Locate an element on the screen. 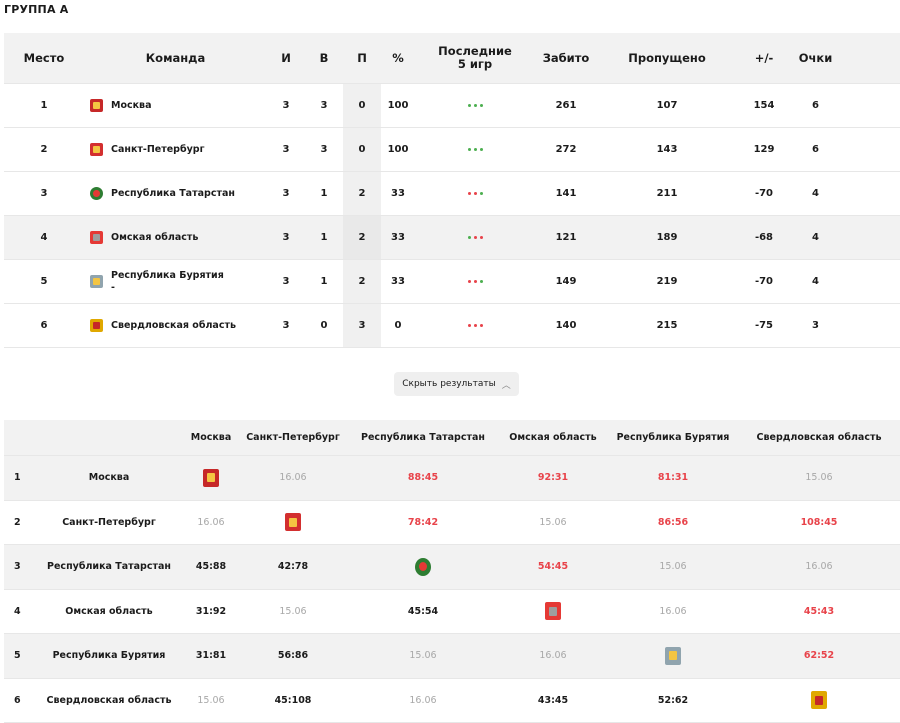 Image resolution: width=900 pixels, height=723 pixels. matrix-header-col: Москва is located at coordinates (211, 437).